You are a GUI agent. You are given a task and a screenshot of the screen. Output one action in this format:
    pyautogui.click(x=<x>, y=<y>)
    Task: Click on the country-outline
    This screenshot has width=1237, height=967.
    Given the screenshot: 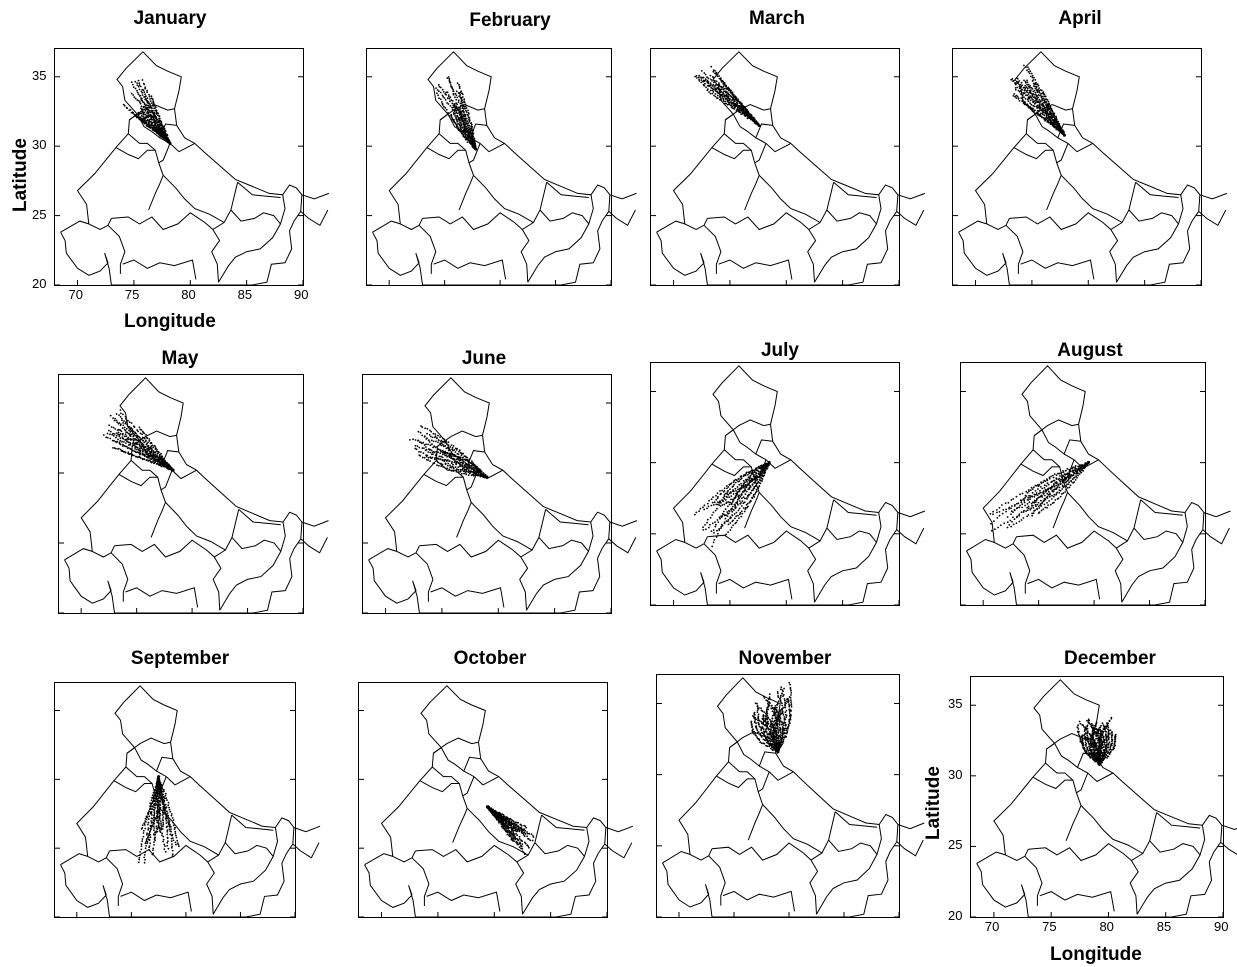 What is the action you would take?
    pyautogui.click(x=183, y=495)
    